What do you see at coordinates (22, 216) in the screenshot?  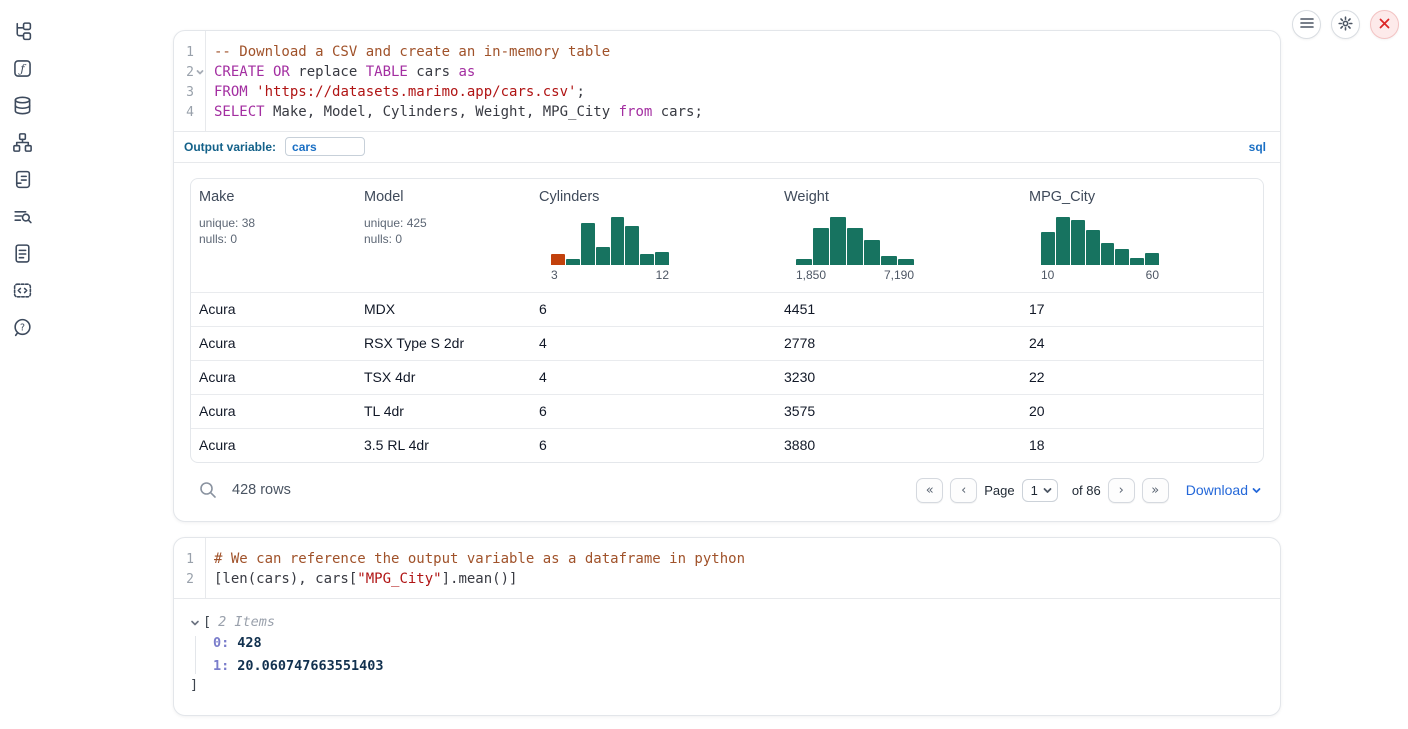 I see `table-of-contents-icon` at bounding box center [22, 216].